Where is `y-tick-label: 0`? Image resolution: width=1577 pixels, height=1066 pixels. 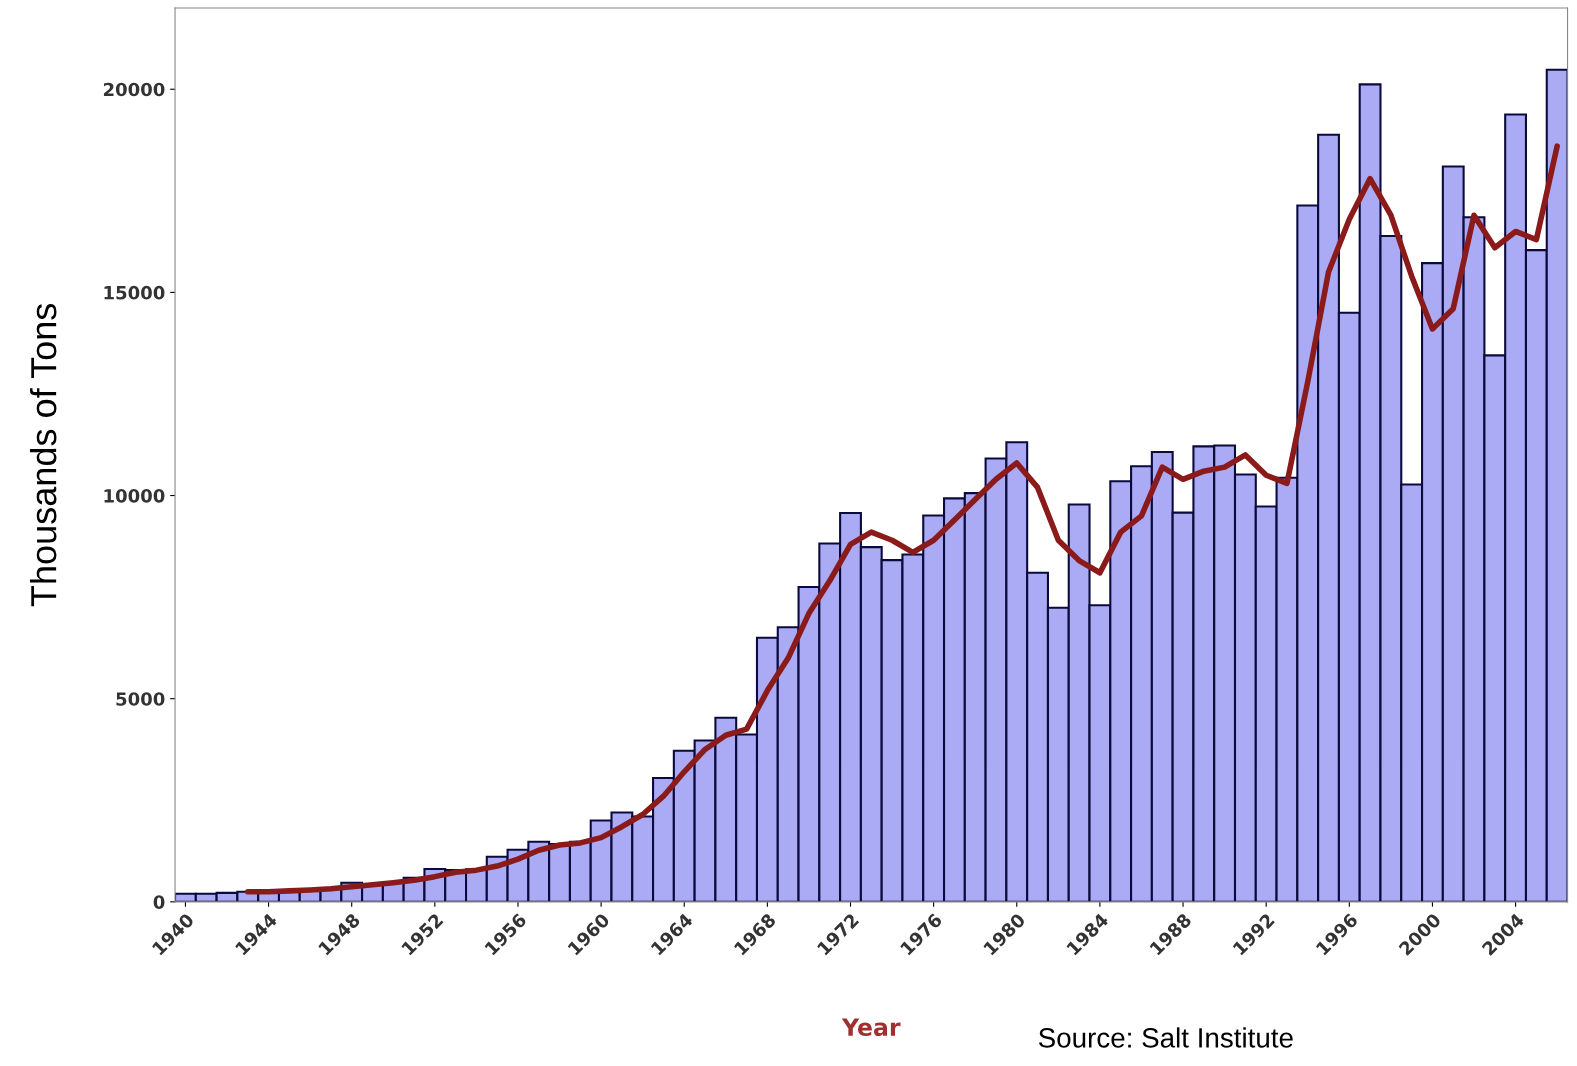
y-tick-label: 0 is located at coordinates (159, 902).